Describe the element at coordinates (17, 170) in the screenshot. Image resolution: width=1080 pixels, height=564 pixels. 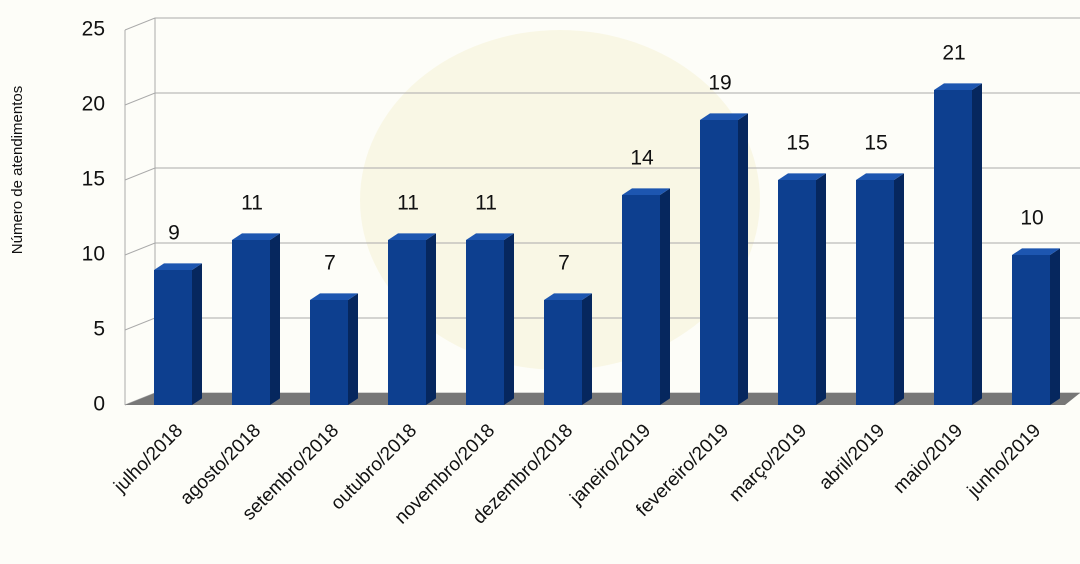
I see `y-axis-label: Número de atendimentos` at that location.